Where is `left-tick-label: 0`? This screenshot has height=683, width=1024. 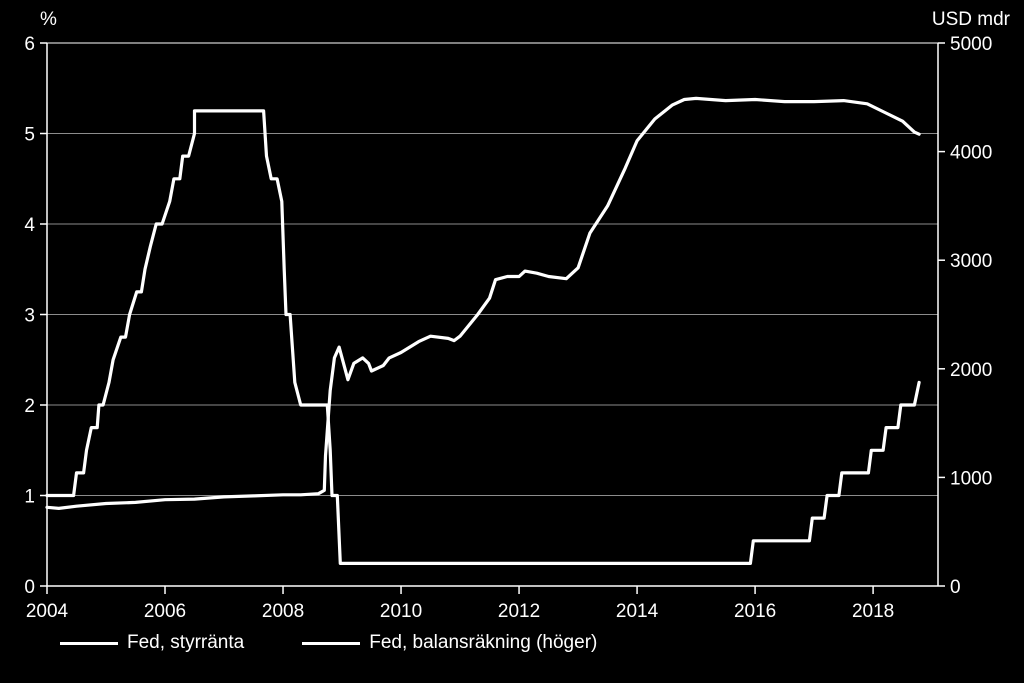 left-tick-label: 0 is located at coordinates (29, 587).